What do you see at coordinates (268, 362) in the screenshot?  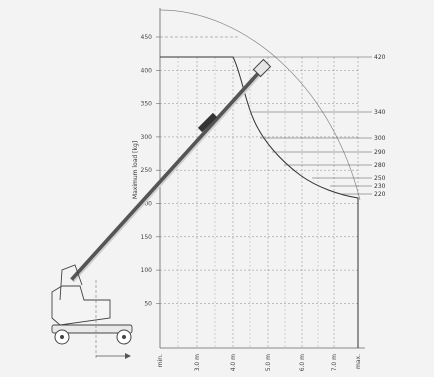 I see `x-tick-label: 5.0 m` at bounding box center [268, 362].